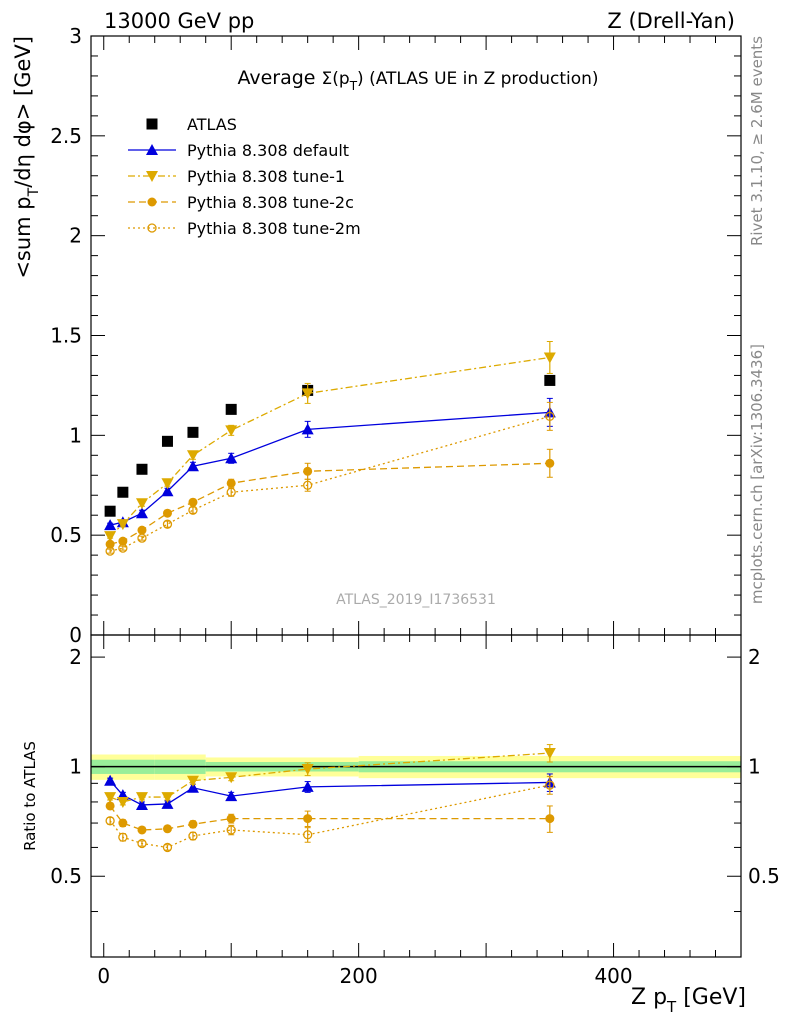 The height and width of the screenshot is (1028, 786). I want to click on y-axis-label-pre: <sum p, so click(23, 237).